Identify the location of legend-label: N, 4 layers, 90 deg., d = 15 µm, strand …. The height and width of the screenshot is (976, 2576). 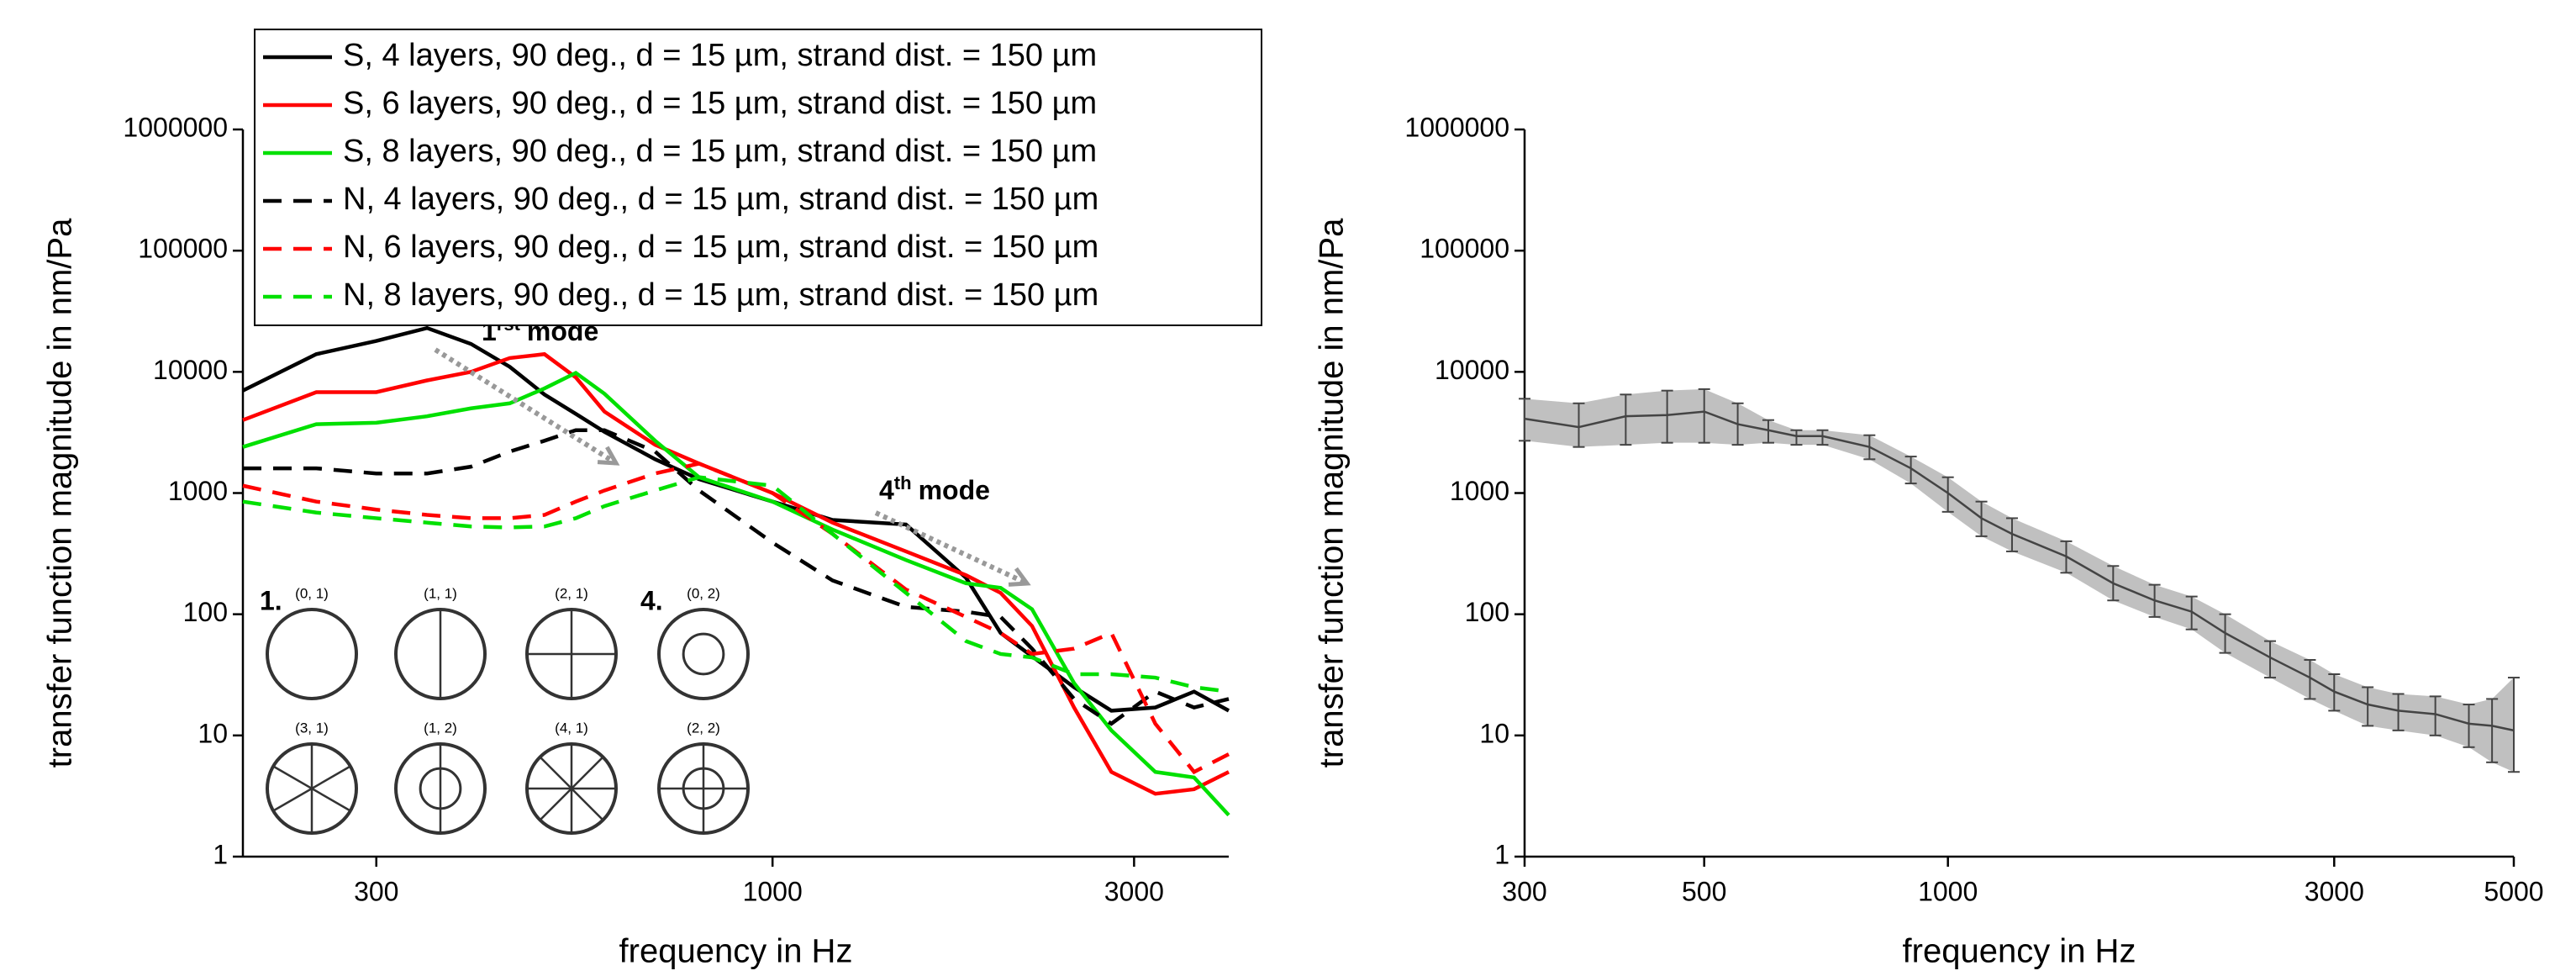
(720, 199).